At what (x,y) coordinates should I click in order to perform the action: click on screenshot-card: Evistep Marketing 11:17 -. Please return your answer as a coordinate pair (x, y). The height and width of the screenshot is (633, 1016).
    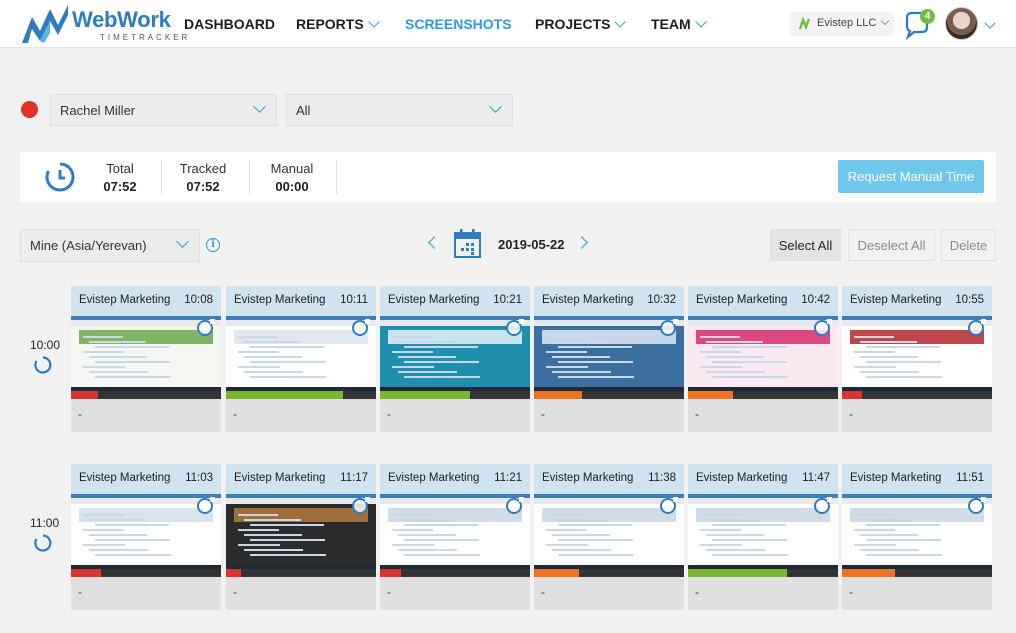
    Looking at the image, I should click on (301, 543).